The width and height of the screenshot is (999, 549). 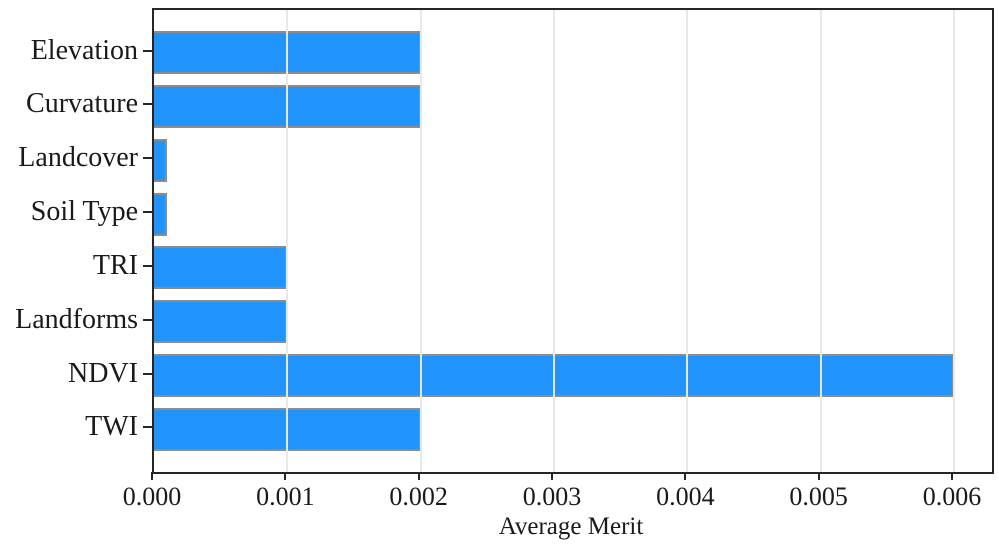 What do you see at coordinates (952, 496) in the screenshot?
I see `x-tick-label: 0.006` at bounding box center [952, 496].